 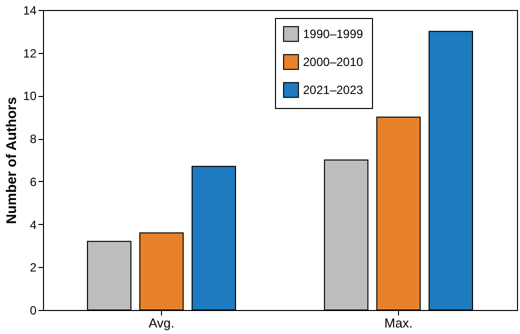 What do you see at coordinates (30, 53) in the screenshot?
I see `y-tick-label: 12` at bounding box center [30, 53].